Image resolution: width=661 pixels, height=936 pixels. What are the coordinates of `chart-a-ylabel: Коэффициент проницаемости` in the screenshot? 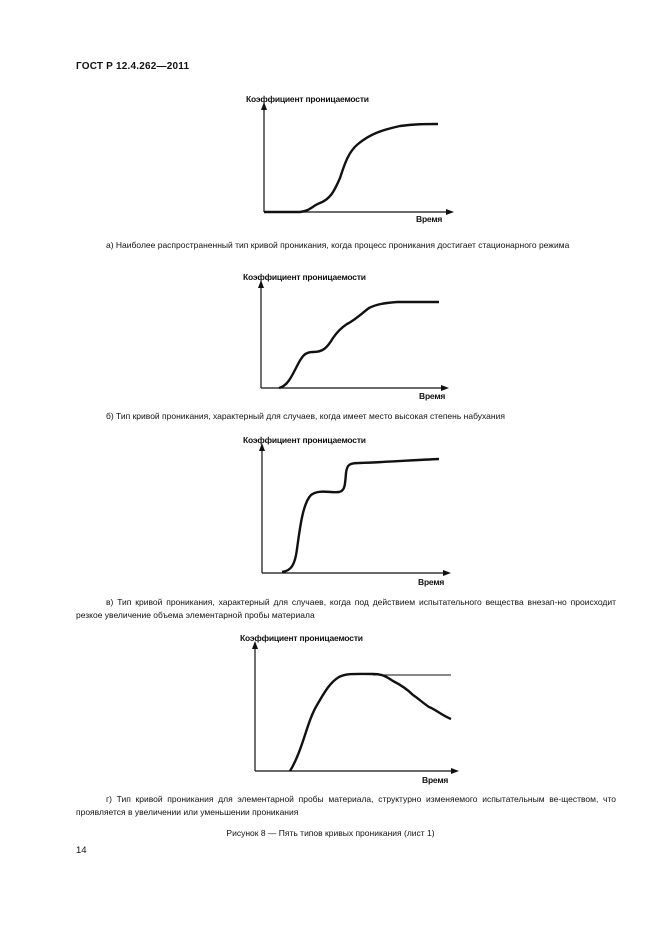 It's located at (307, 99).